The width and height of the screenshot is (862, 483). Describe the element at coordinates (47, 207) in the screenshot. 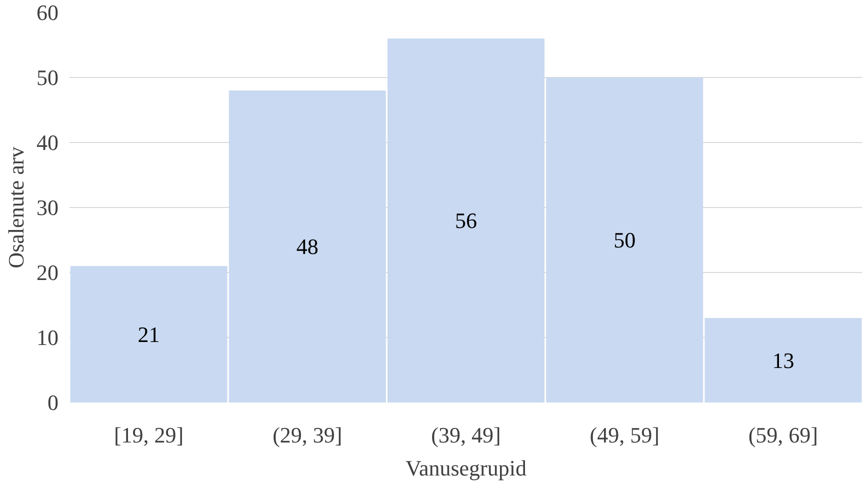

I see `y-tick-label: 30` at that location.